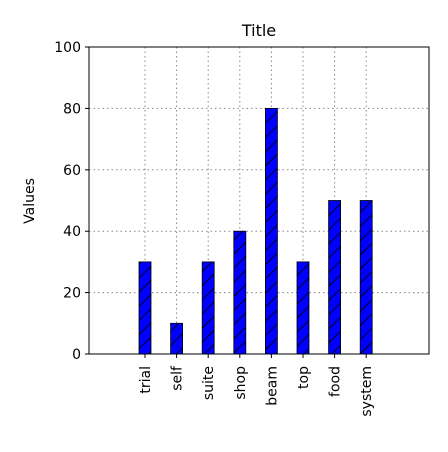 This screenshot has height=452, width=448. Describe the element at coordinates (208, 308) in the screenshot. I see `bar-hatch-suite` at that location.